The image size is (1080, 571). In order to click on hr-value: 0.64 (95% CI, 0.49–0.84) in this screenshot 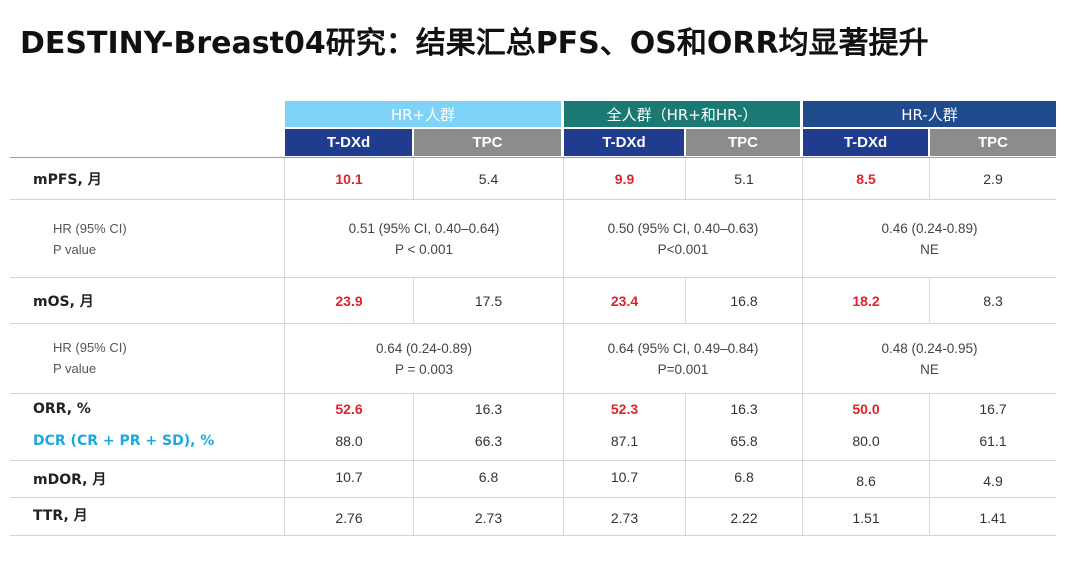, I will do `click(683, 348)`.